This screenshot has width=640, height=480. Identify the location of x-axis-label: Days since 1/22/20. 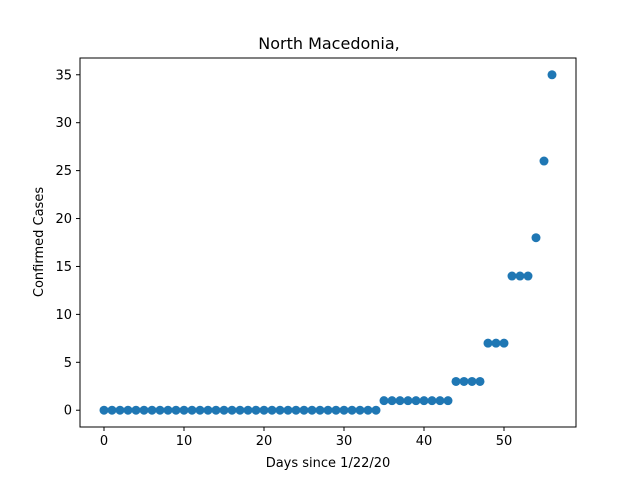
(328, 463).